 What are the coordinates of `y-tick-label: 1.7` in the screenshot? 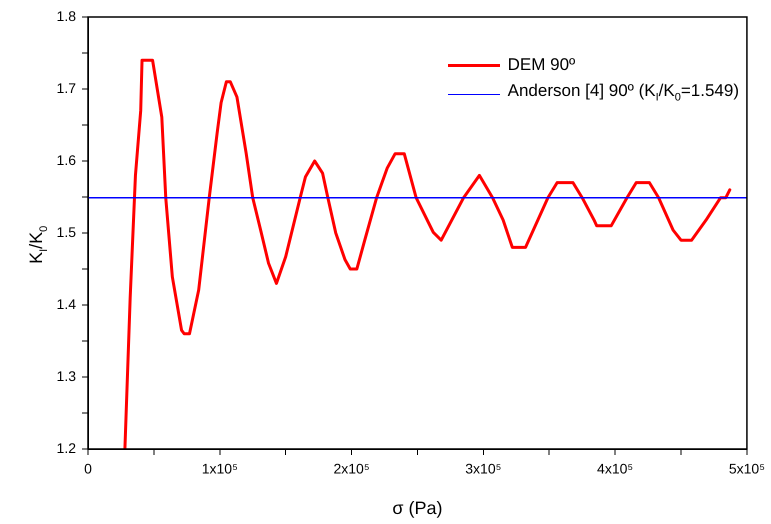 It's located at (66, 88).